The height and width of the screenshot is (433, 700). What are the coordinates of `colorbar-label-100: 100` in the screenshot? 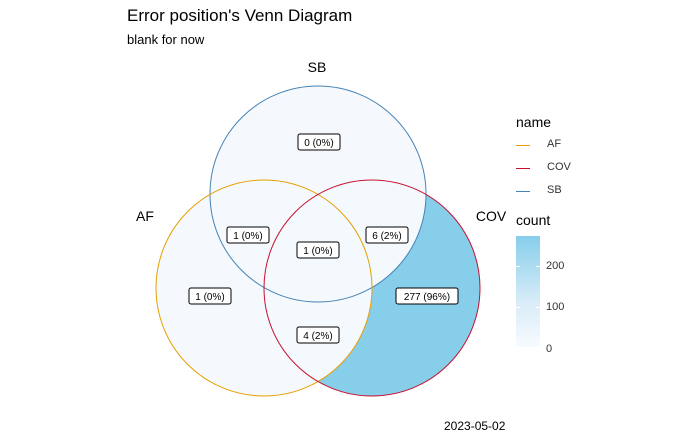 It's located at (555, 307).